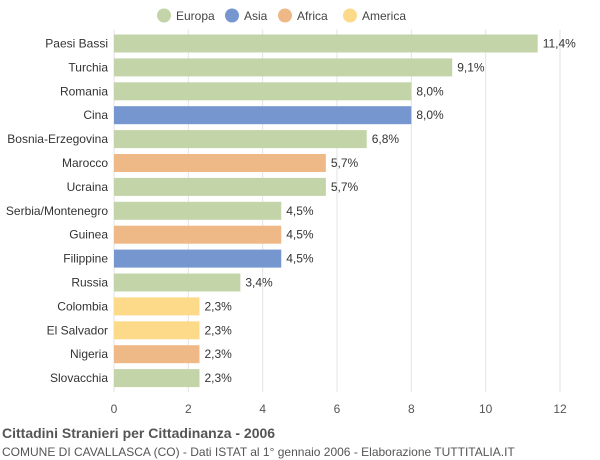  I want to click on category-label: Serbia/Montenegro, so click(57, 211).